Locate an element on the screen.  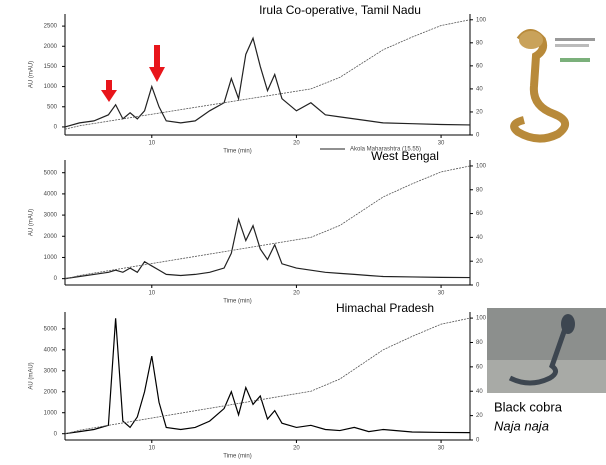
chart-title: Himachal Pradesh is located at coordinates (385, 308).